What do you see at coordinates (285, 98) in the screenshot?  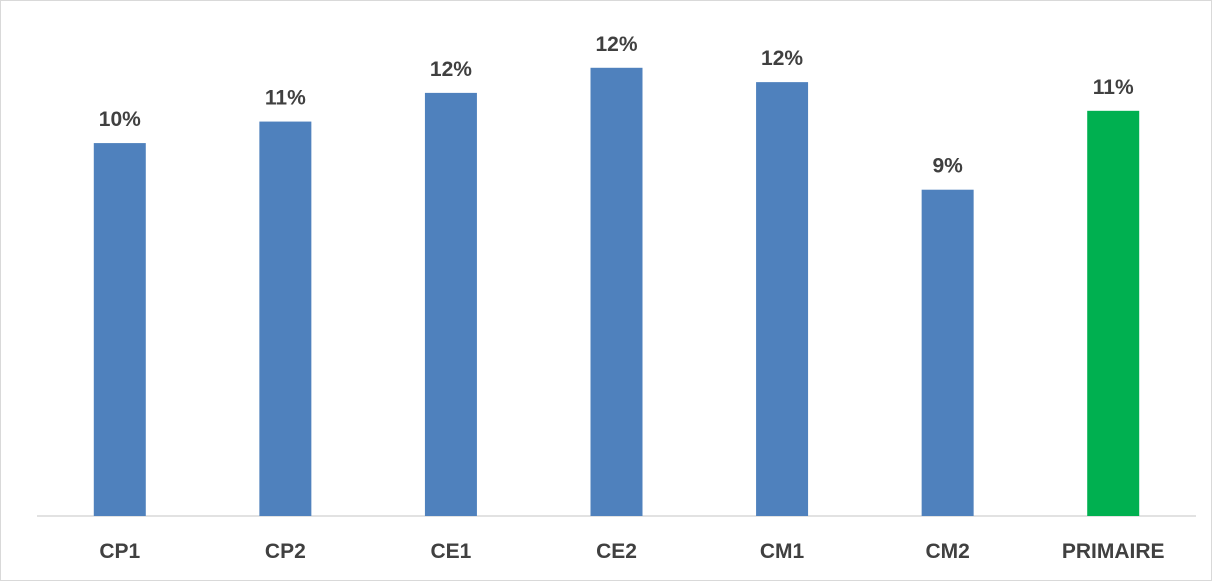 I see `data-label-cp2: 11%` at bounding box center [285, 98].